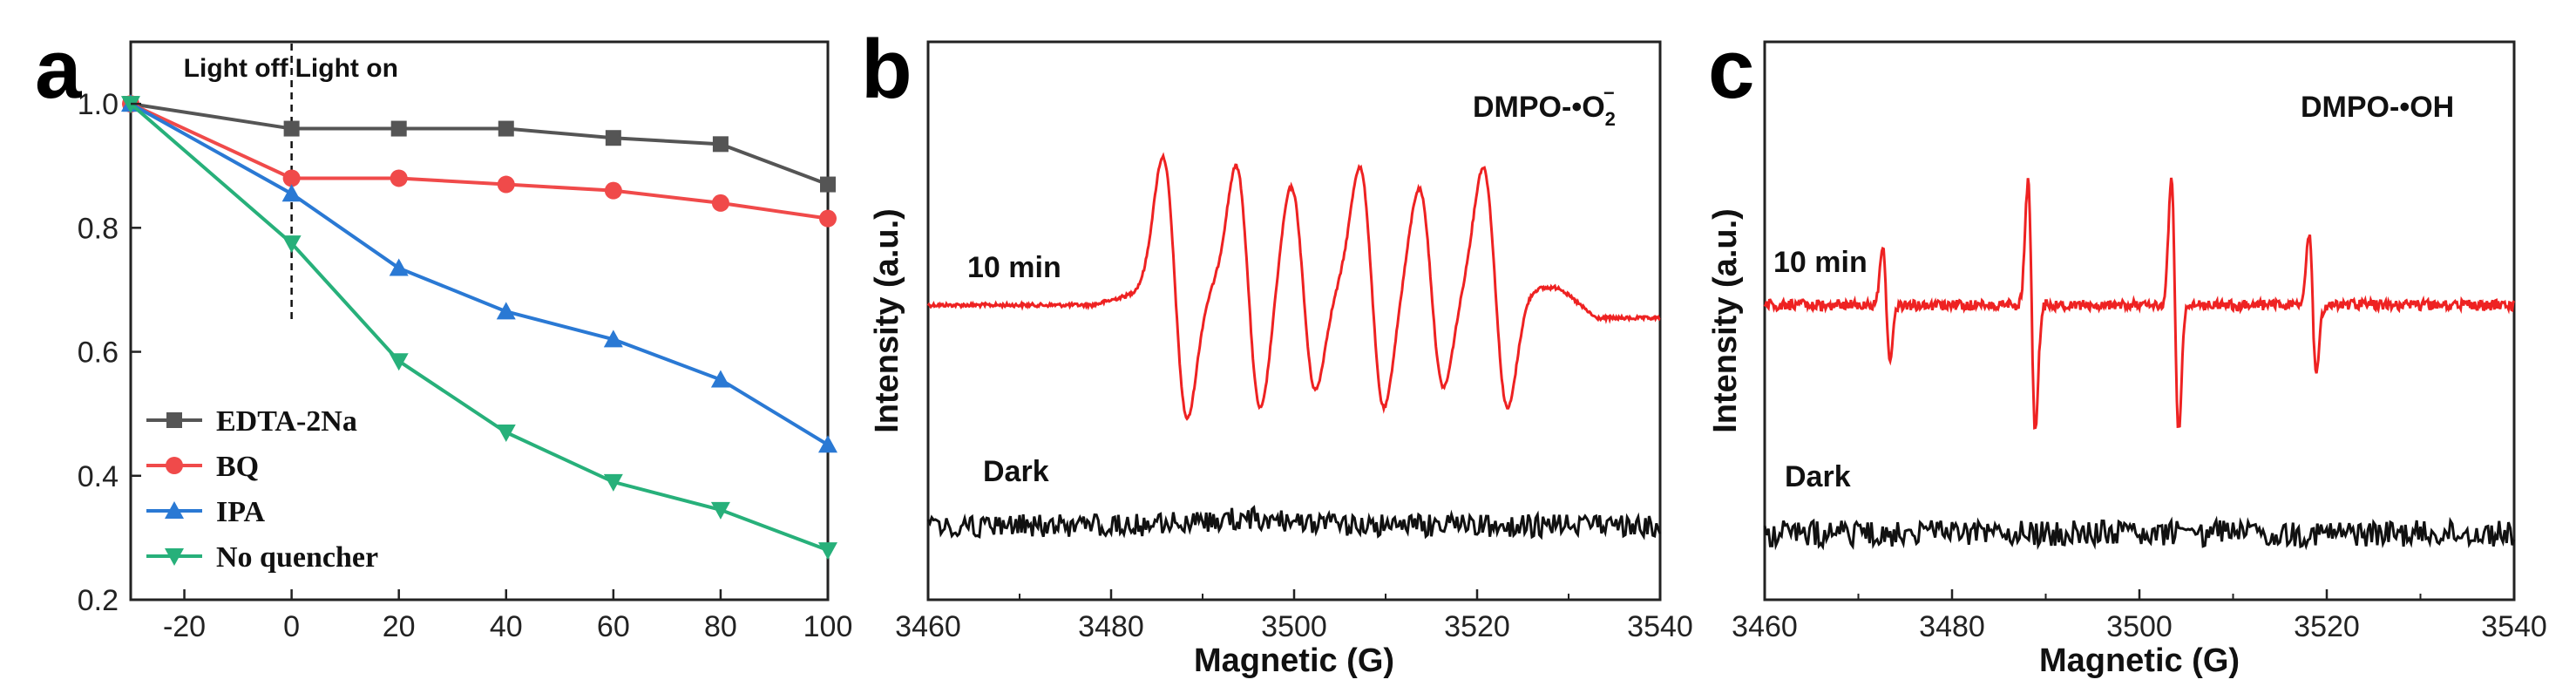 This screenshot has height=700, width=2576. I want to click on x-tick-label-c: 3540, so click(2514, 627).